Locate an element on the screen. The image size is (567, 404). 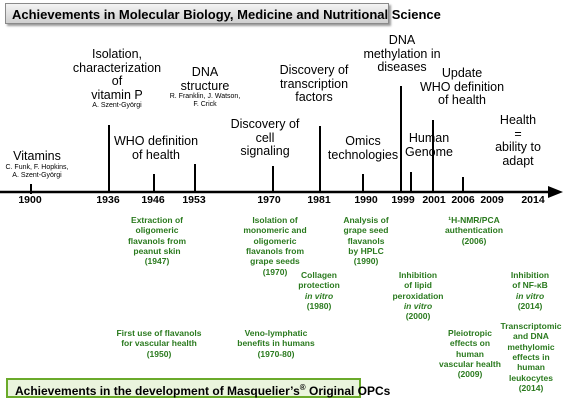
event-omics: Omics technologies is located at coordinates (363, 148).